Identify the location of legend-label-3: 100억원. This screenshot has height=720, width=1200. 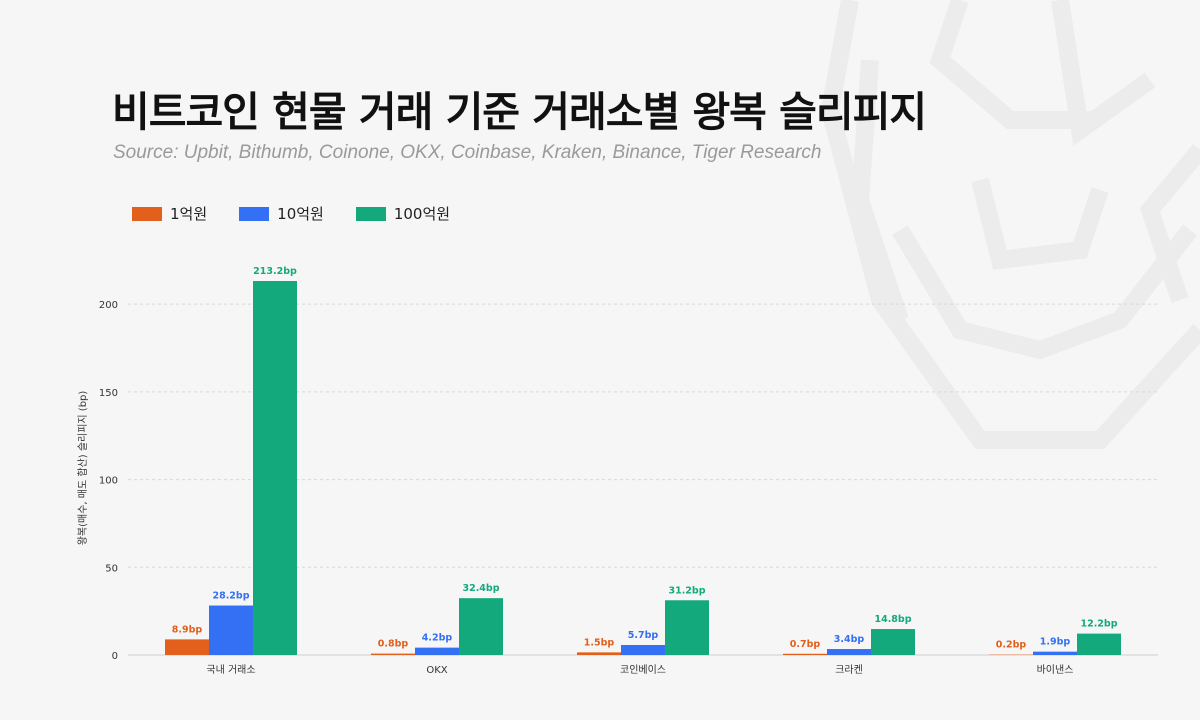
(422, 214).